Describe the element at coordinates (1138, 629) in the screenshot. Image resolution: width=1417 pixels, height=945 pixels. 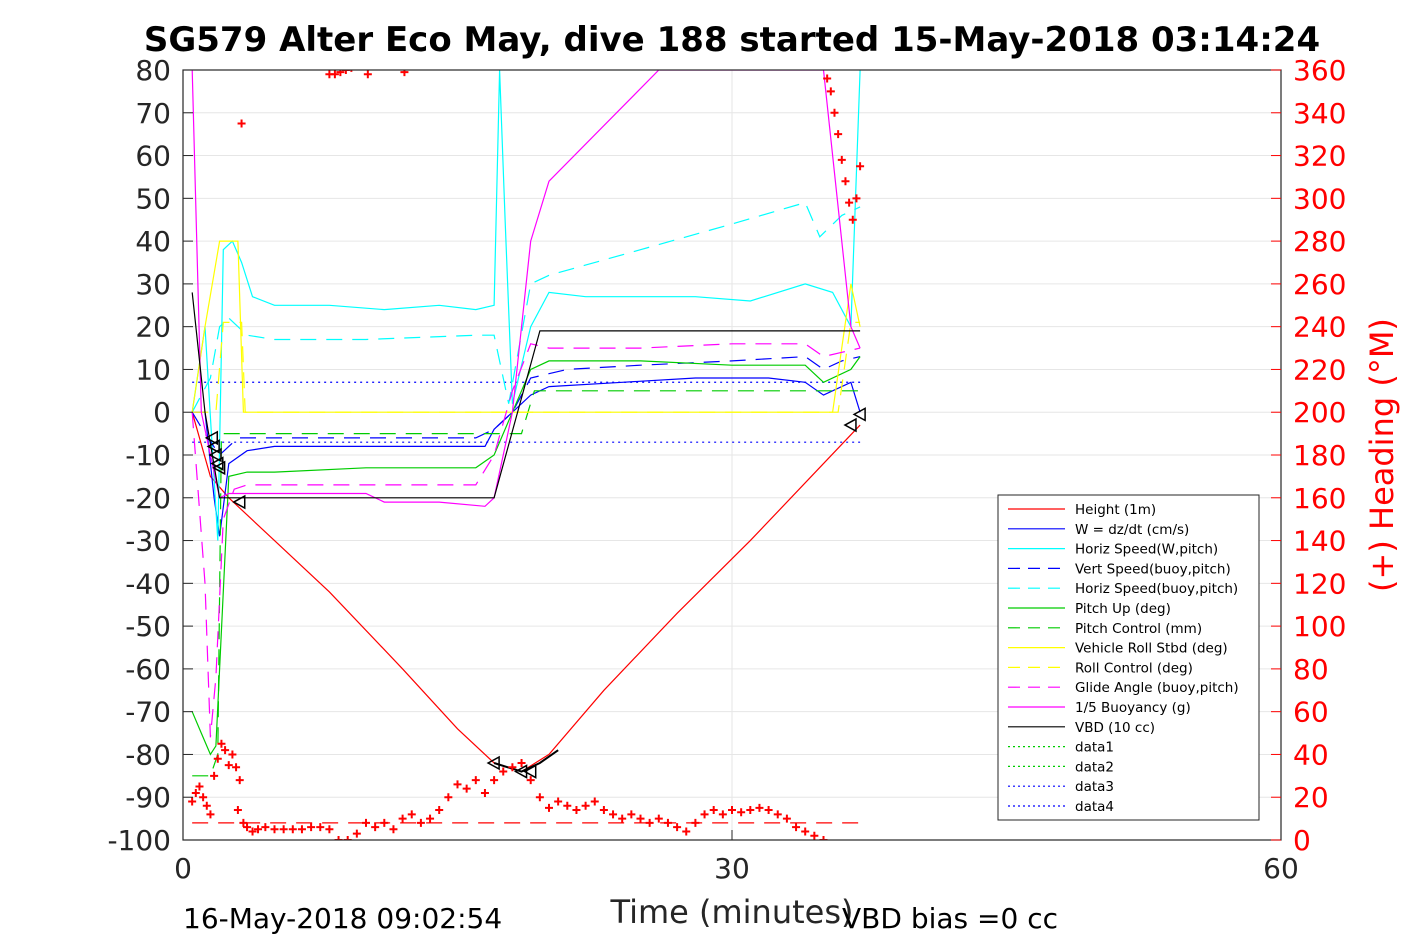
I see `legend-label: Pitch Control (mm)` at that location.